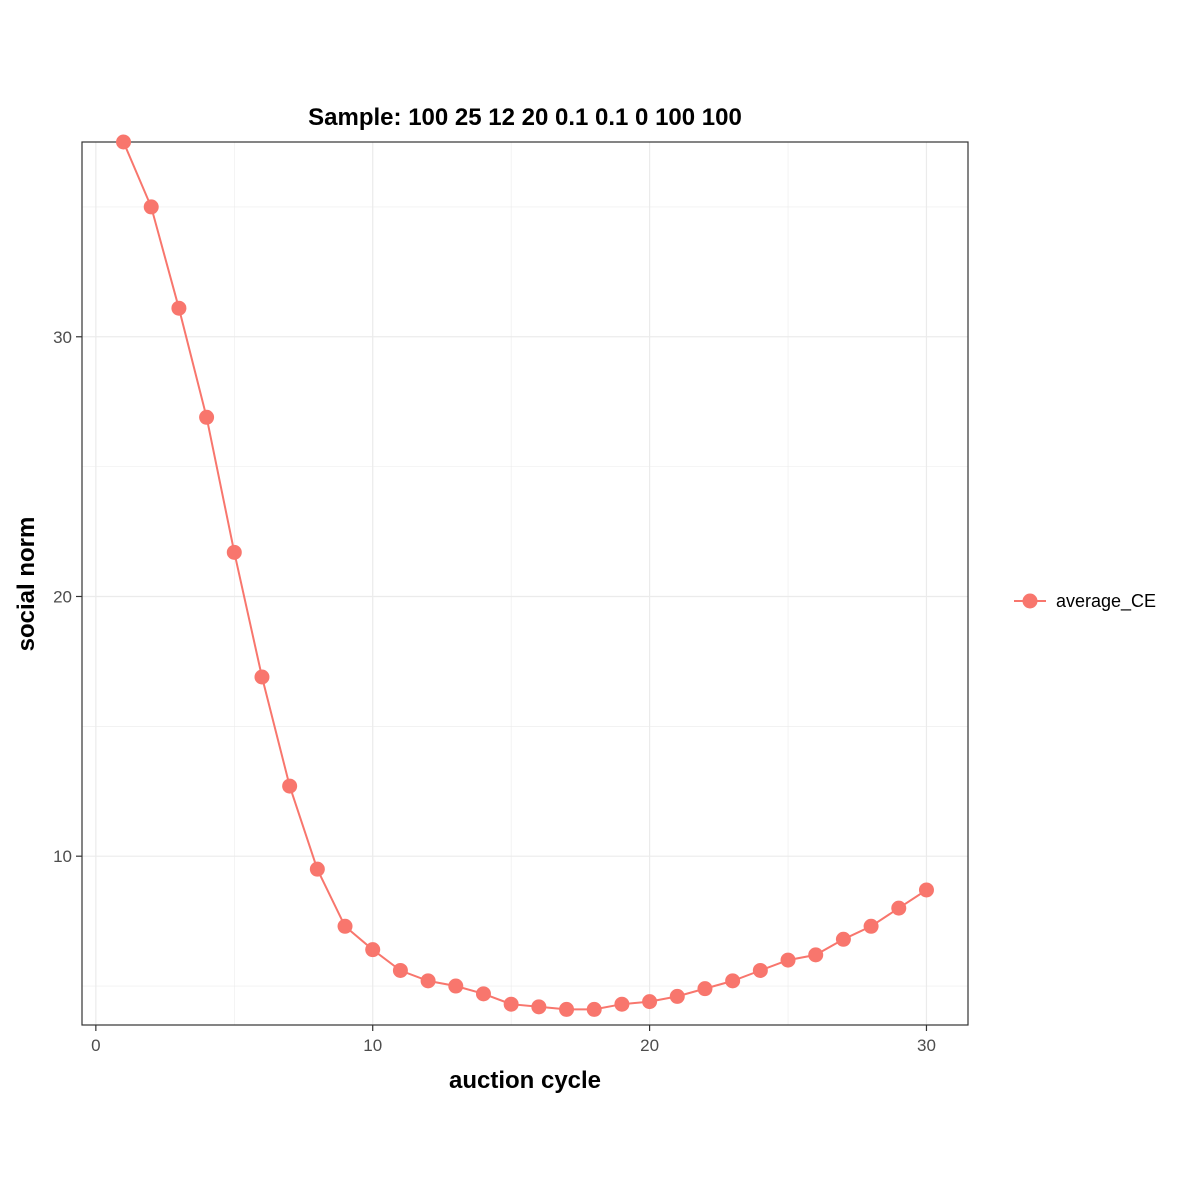 This screenshot has height=1200, width=1200. Describe the element at coordinates (62, 856) in the screenshot. I see `y-tick-label: 10` at that location.